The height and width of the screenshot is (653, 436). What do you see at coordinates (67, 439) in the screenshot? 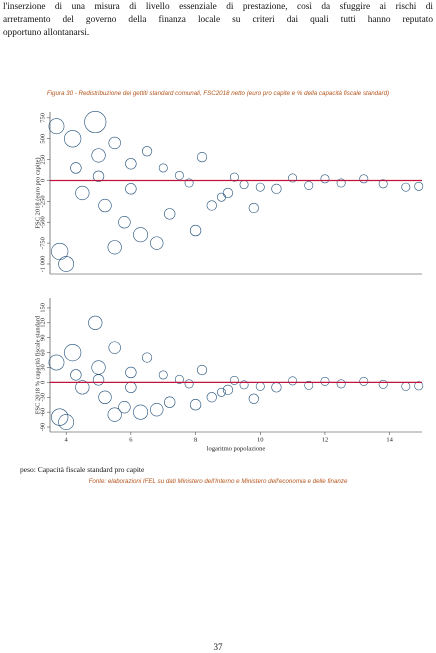
I see `x-tick-label: 4` at bounding box center [67, 439].